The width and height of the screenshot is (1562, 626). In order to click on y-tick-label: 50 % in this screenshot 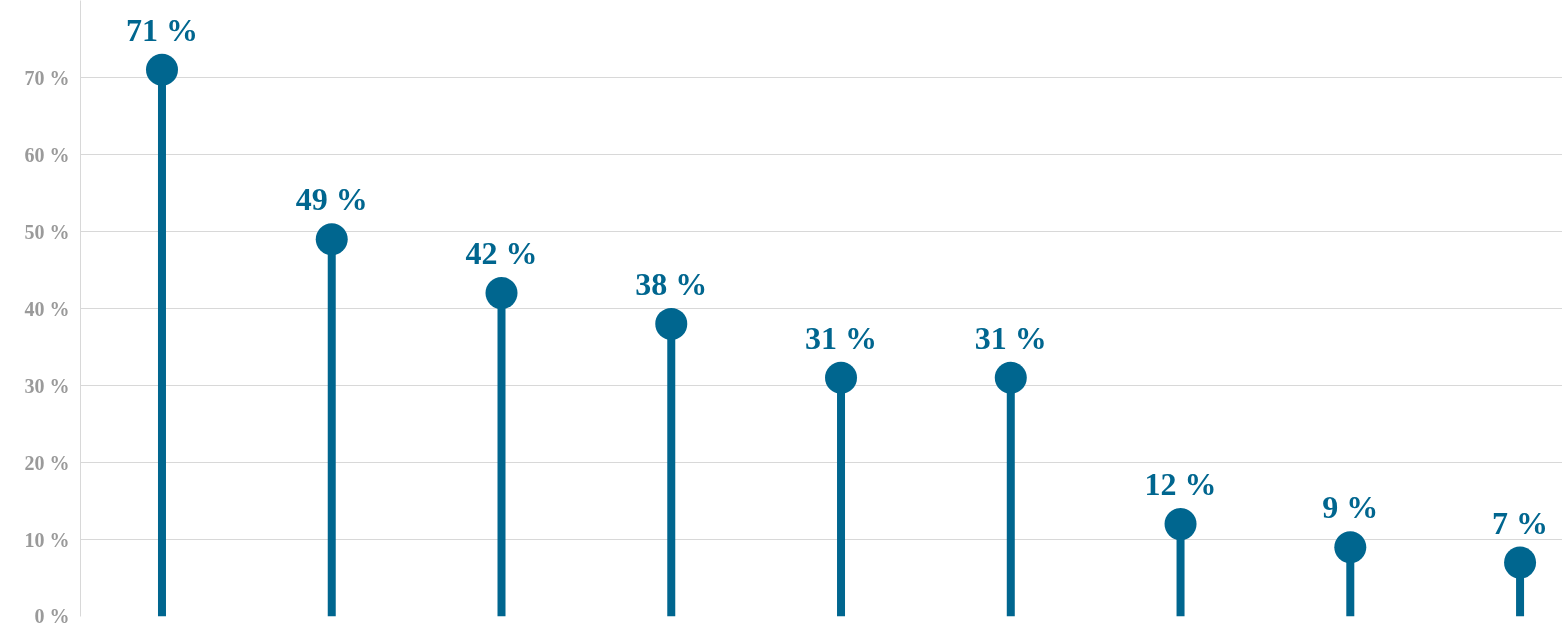, I will do `click(47, 231)`.